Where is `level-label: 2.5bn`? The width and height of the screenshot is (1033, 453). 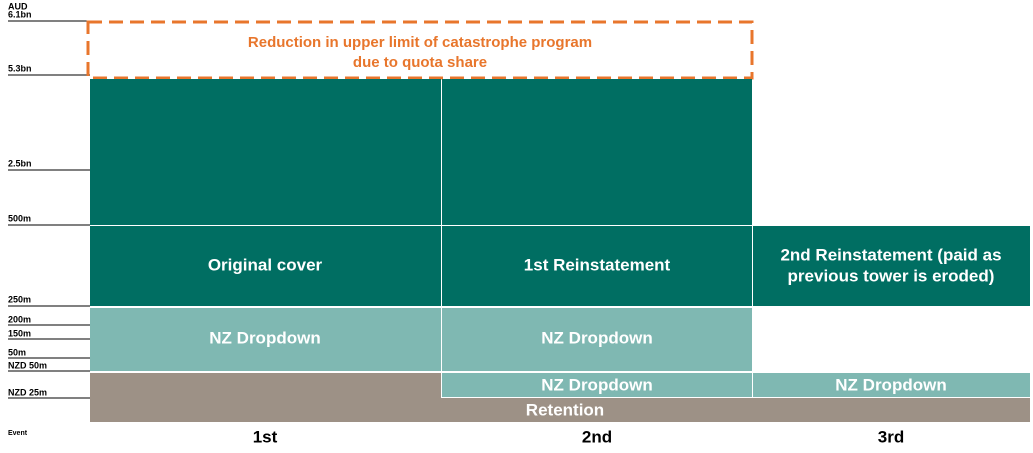 level-label: 2.5bn is located at coordinates (20, 163).